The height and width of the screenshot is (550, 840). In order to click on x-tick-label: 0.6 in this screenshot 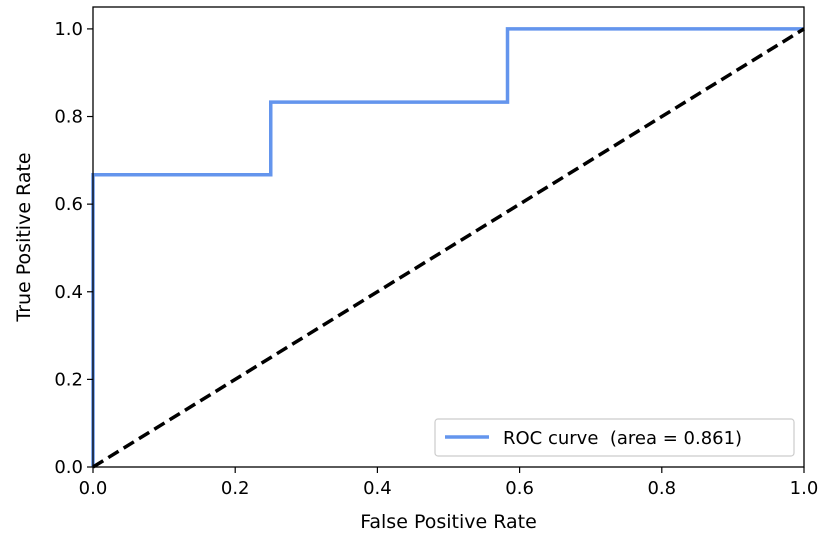, I will do `click(519, 488)`.